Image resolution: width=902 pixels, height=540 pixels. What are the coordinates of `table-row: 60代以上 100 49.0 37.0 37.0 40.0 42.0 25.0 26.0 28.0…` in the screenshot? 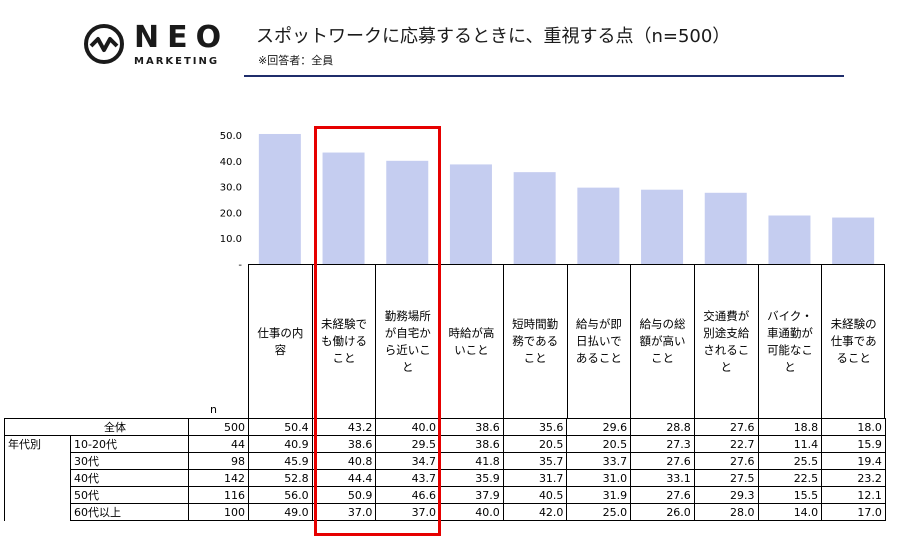 It's located at (445, 512).